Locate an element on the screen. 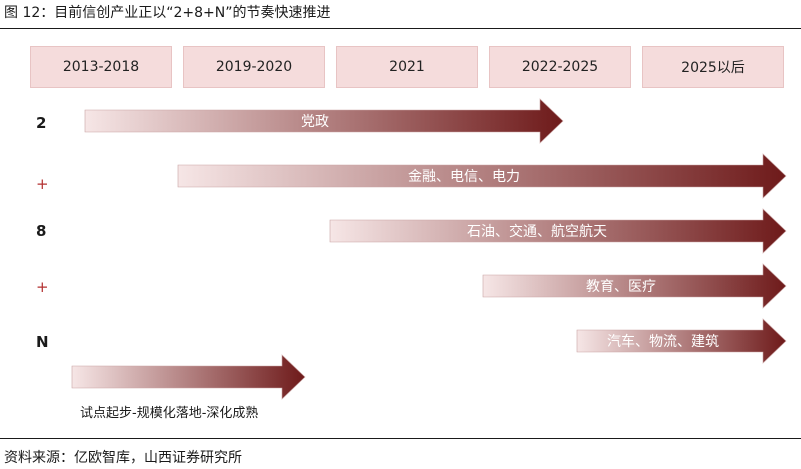  arrow-label-party-gov: 党政 is located at coordinates (315, 122).